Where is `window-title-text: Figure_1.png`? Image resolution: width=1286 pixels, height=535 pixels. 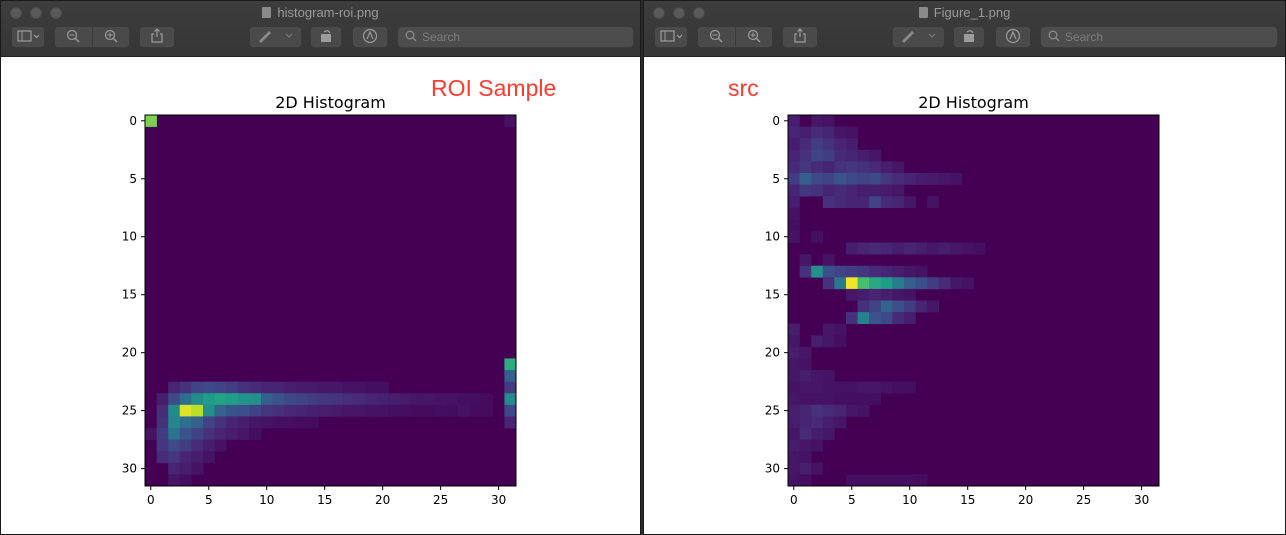
window-title-text: Figure_1.png is located at coordinates (972, 12).